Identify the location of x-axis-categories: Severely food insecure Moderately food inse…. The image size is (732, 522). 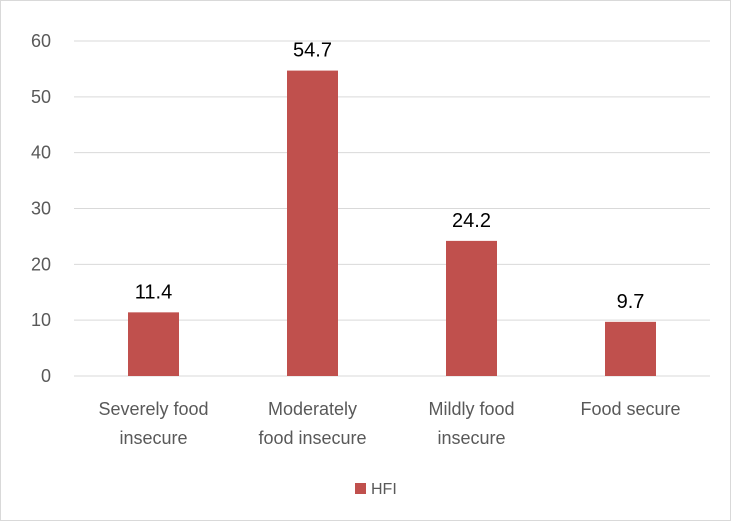
(389, 423).